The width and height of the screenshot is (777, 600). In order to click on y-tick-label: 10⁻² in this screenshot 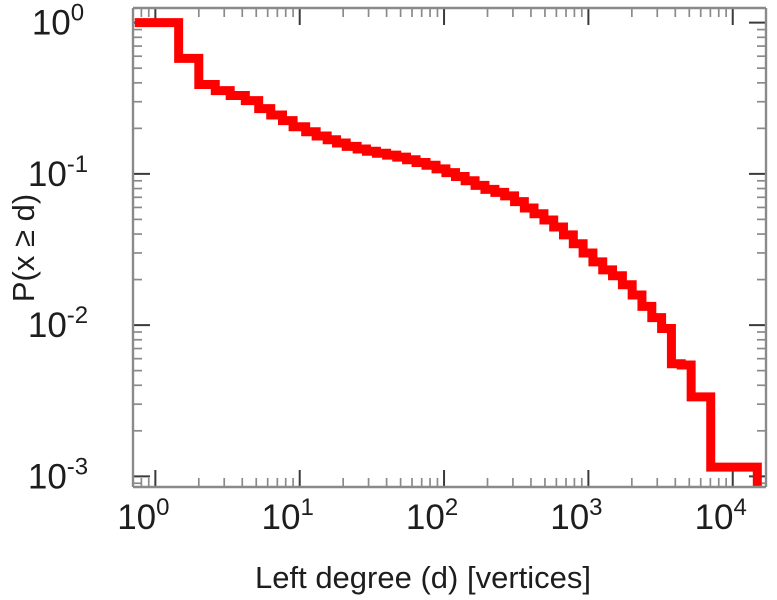, I will do `click(58, 323)`.